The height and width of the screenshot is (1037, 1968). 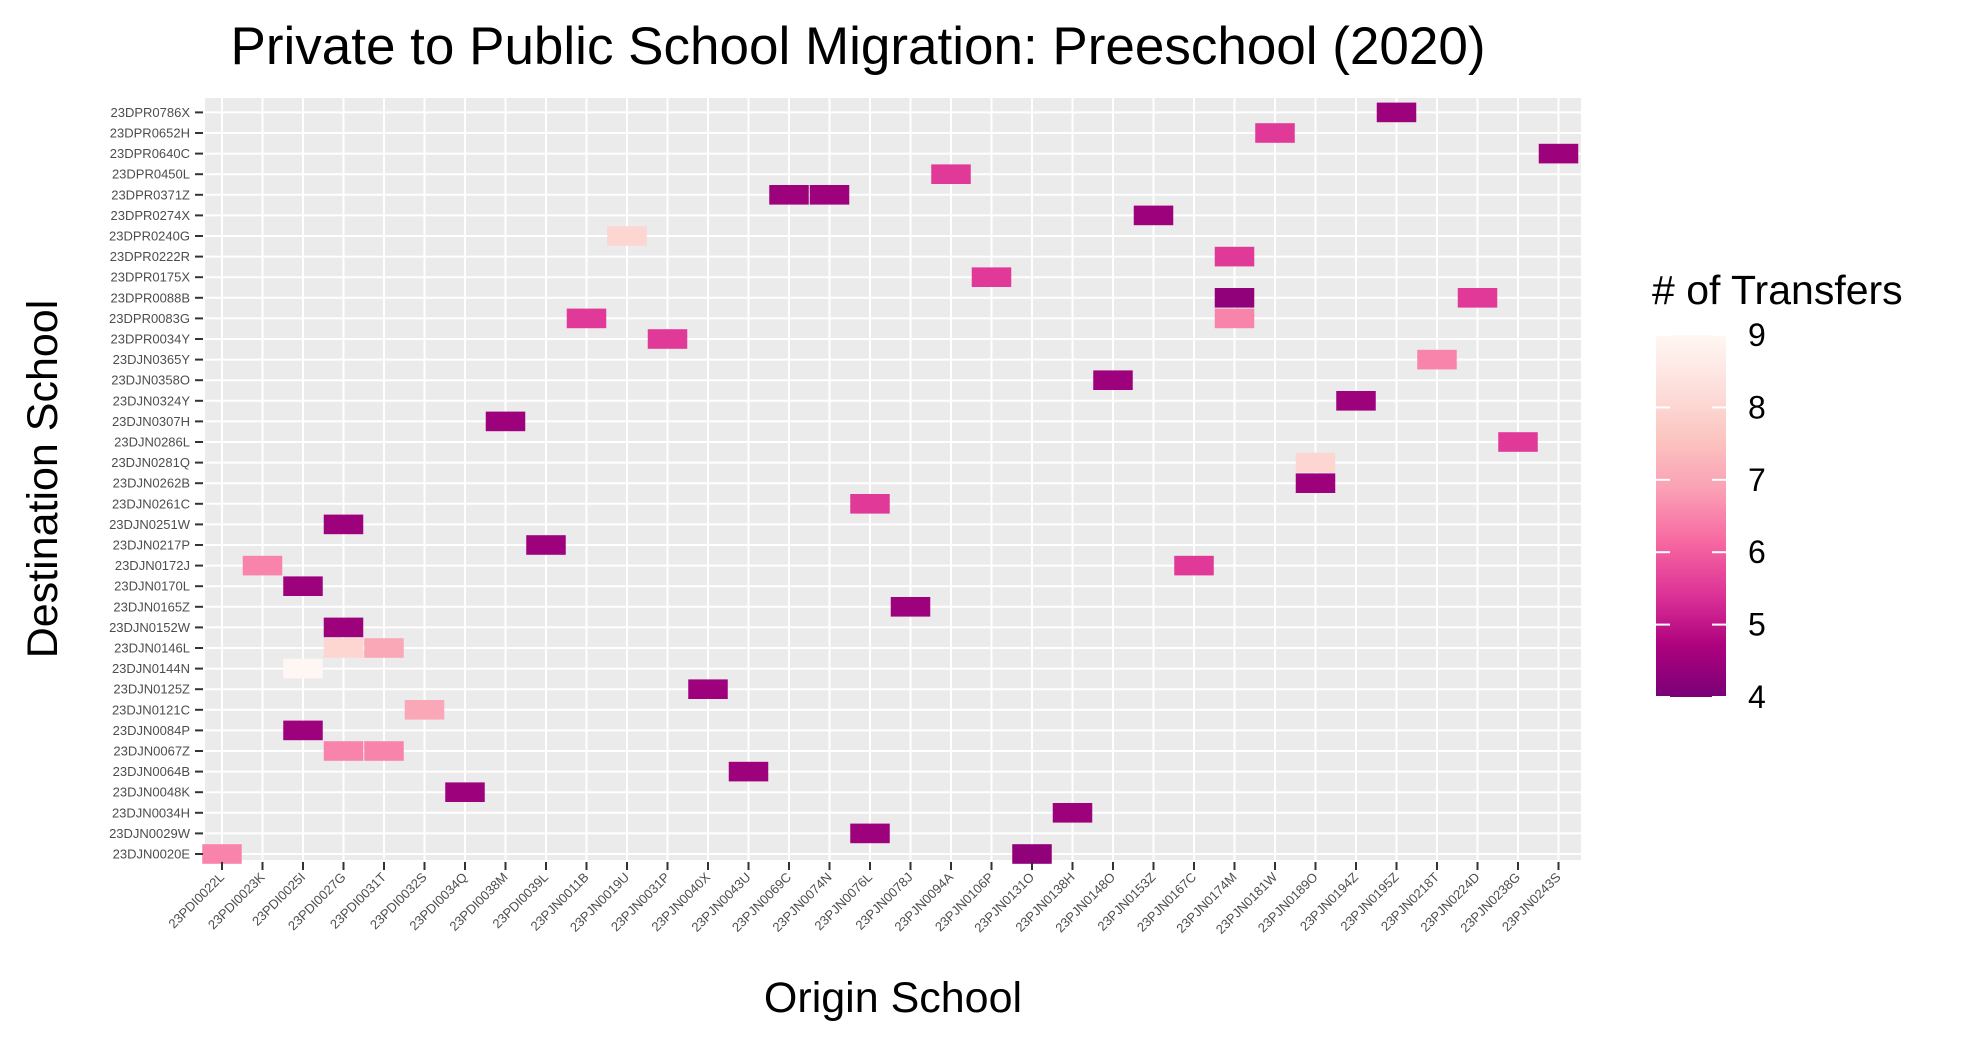 I want to click on legend-tick-label: 9, so click(x=1757, y=335).